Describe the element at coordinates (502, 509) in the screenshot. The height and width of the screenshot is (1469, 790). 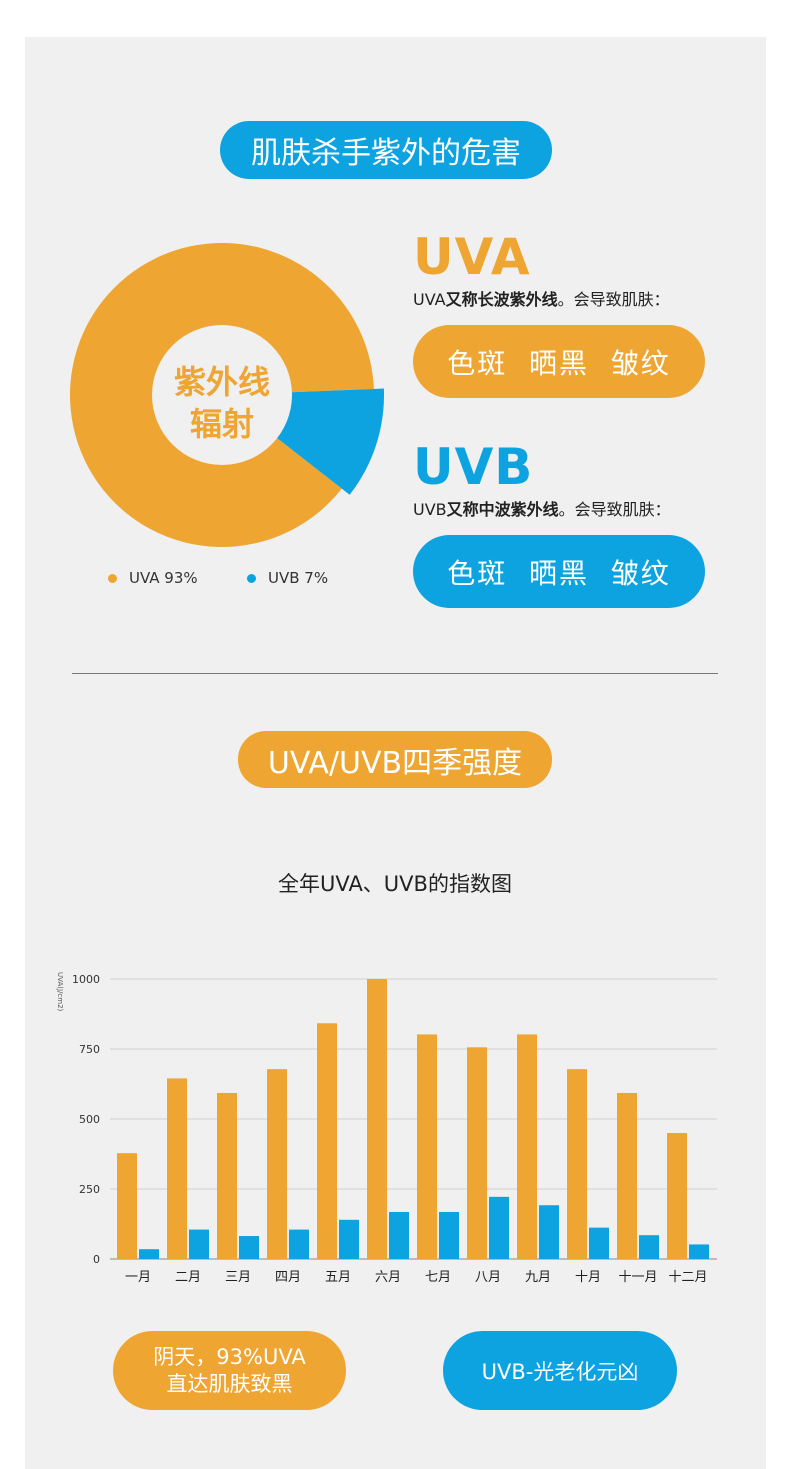
I see `uvb-desc-bold: 又称中波紫外线` at that location.